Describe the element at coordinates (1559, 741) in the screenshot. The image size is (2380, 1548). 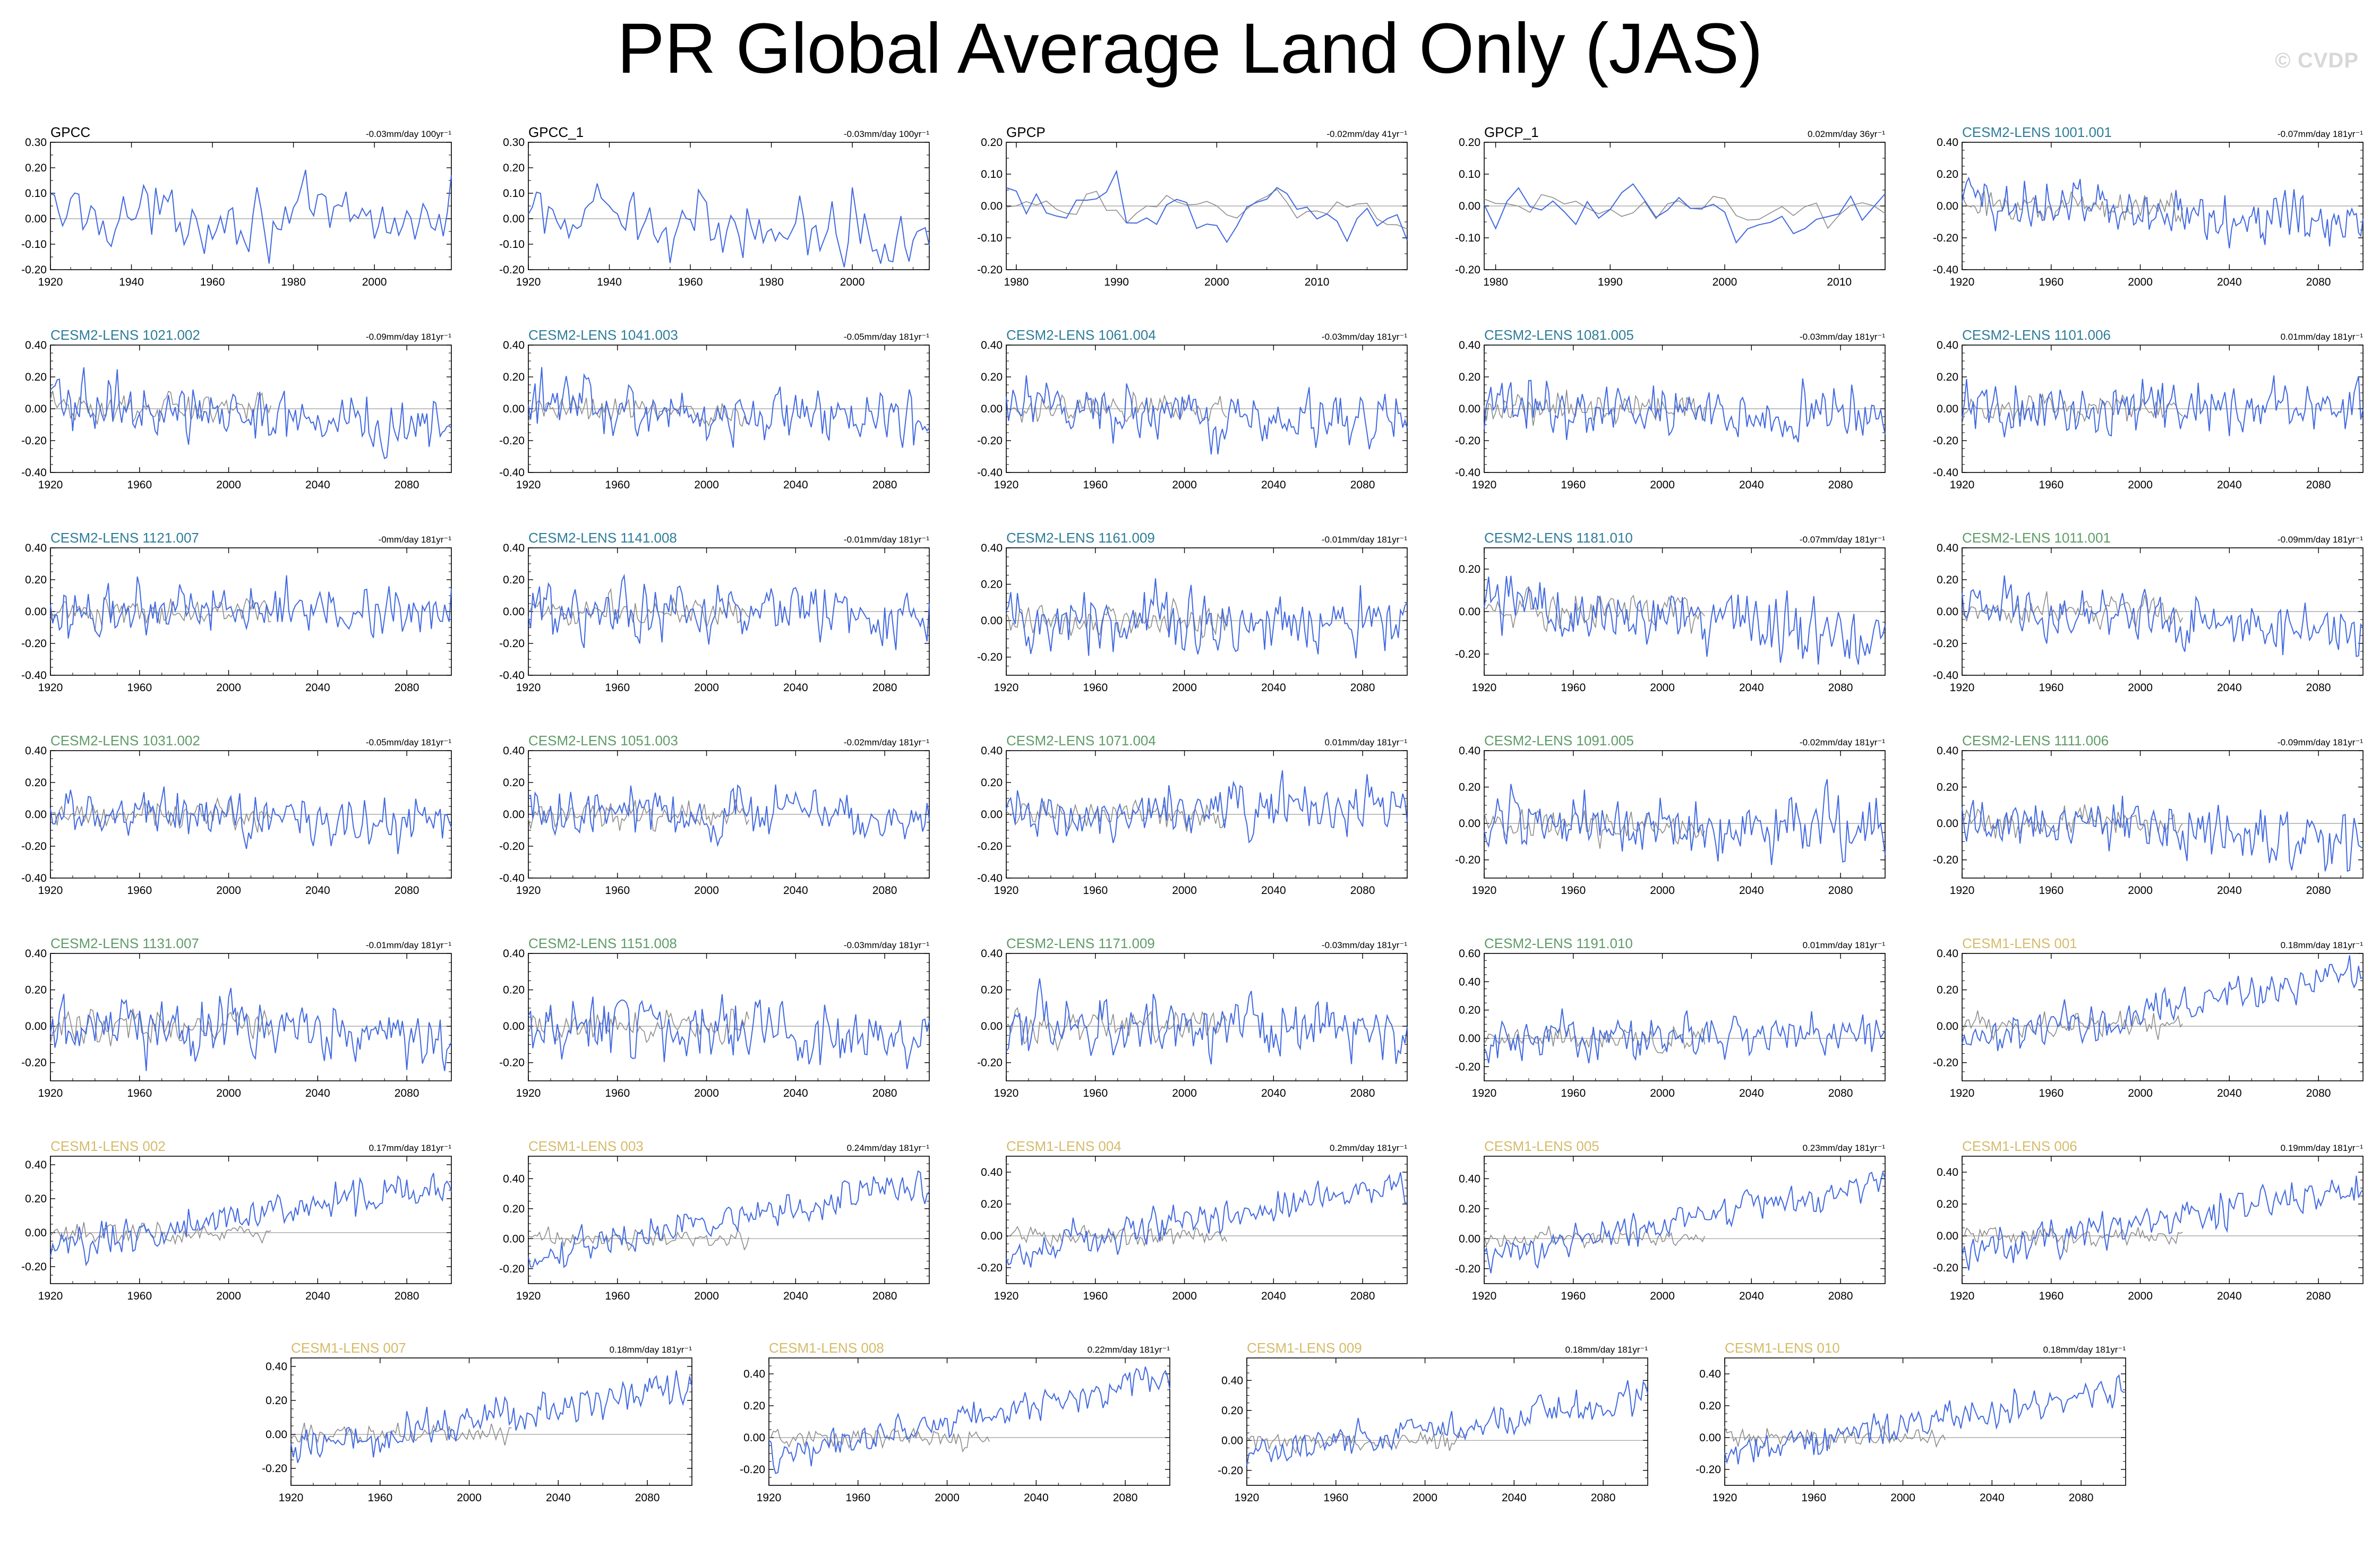
I see `panel-title: CESM2-LENS 1091.005` at that location.